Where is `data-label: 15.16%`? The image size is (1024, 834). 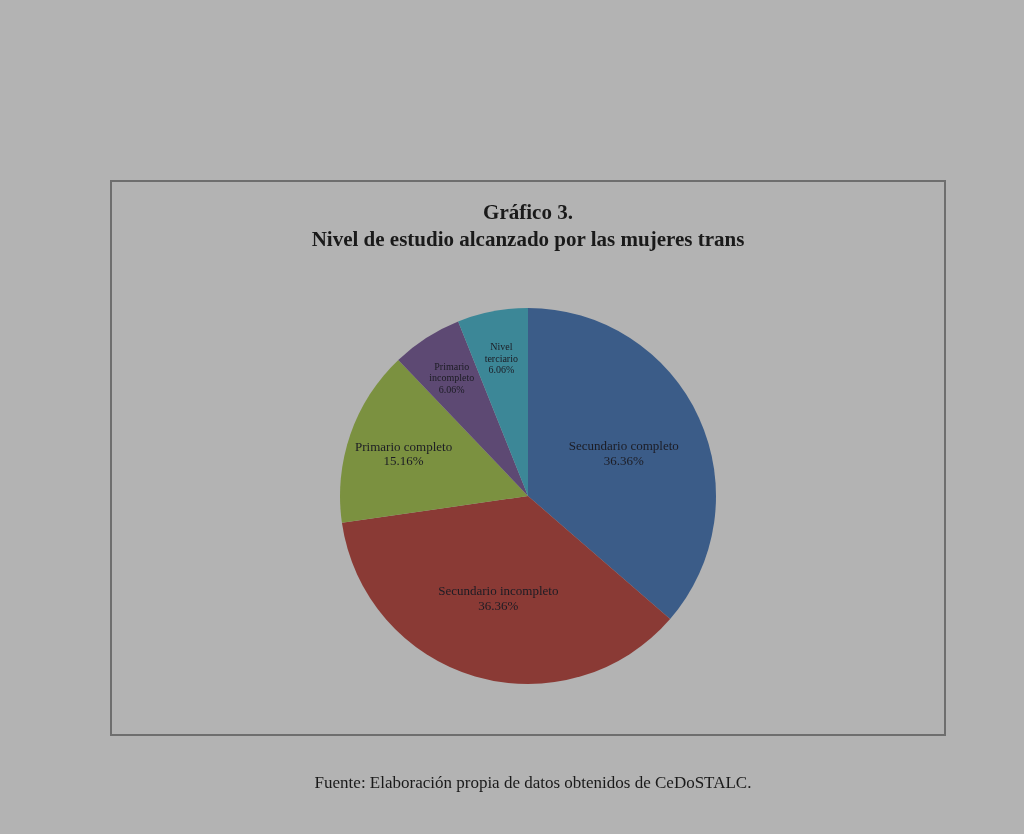 data-label: 15.16% is located at coordinates (403, 460).